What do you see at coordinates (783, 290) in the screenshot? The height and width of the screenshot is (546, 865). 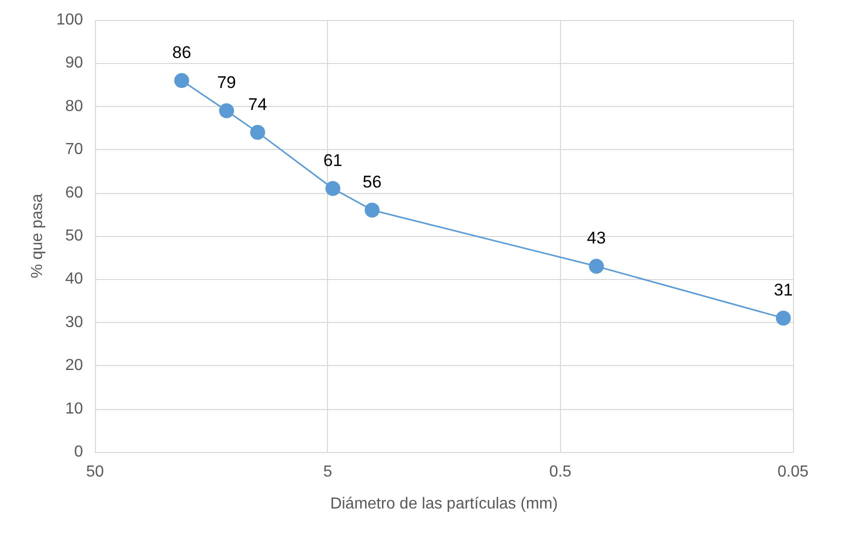 I see `data-label: 31` at bounding box center [783, 290].